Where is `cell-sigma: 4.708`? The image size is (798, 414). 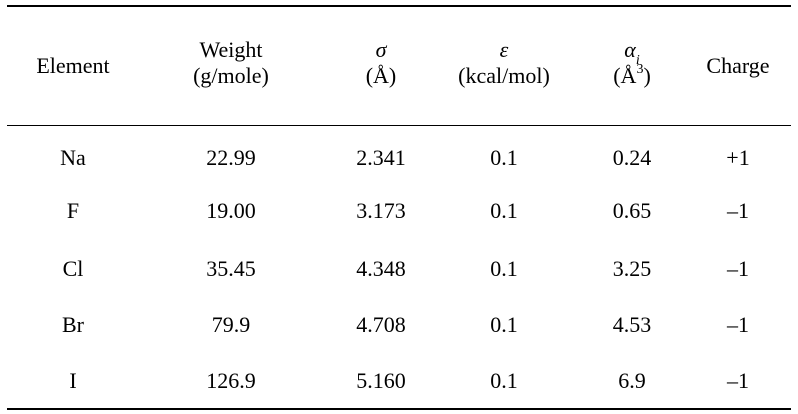 cell-sigma: 4.708 is located at coordinates (381, 324).